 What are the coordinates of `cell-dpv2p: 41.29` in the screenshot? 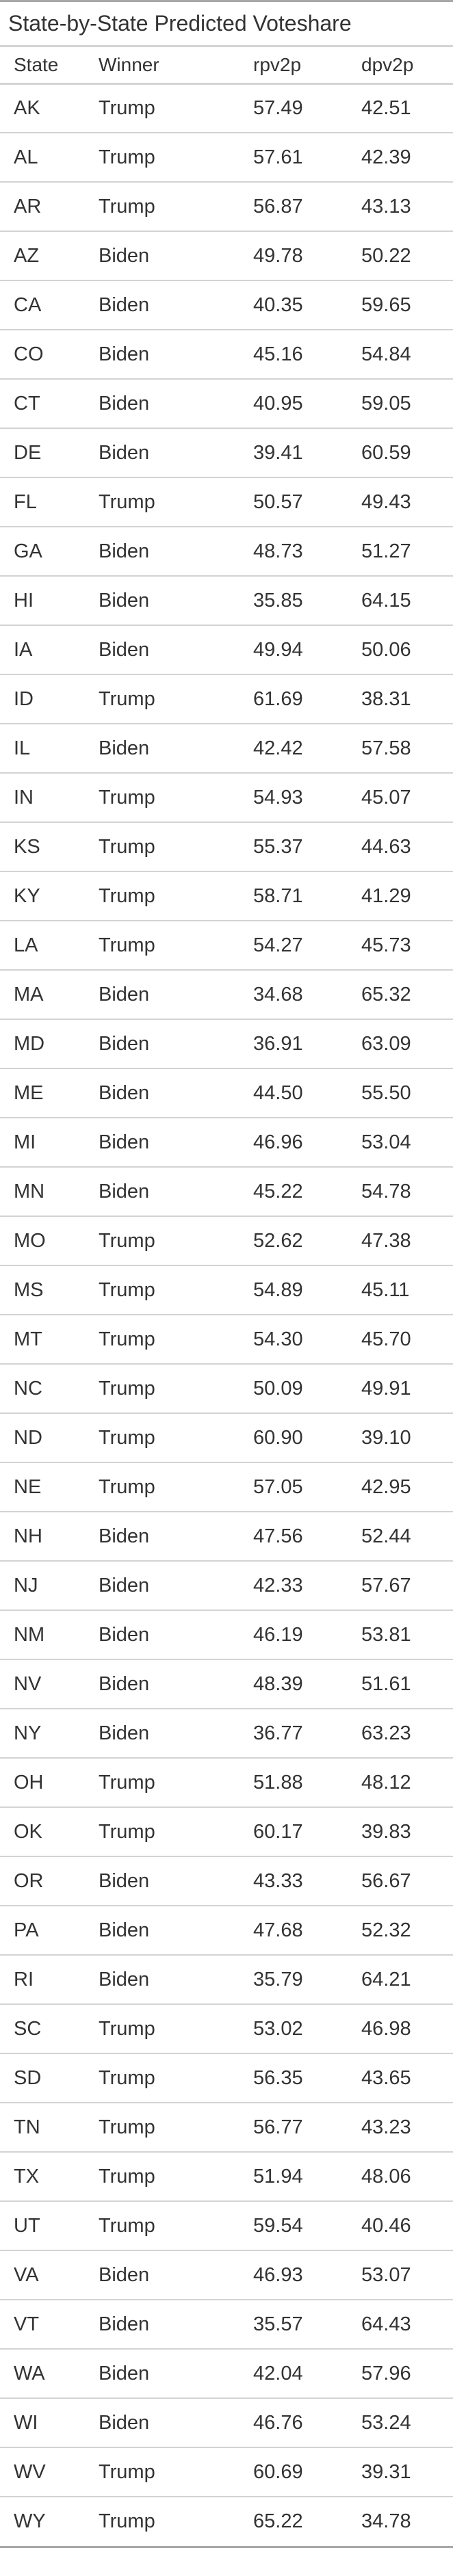 It's located at (407, 896).